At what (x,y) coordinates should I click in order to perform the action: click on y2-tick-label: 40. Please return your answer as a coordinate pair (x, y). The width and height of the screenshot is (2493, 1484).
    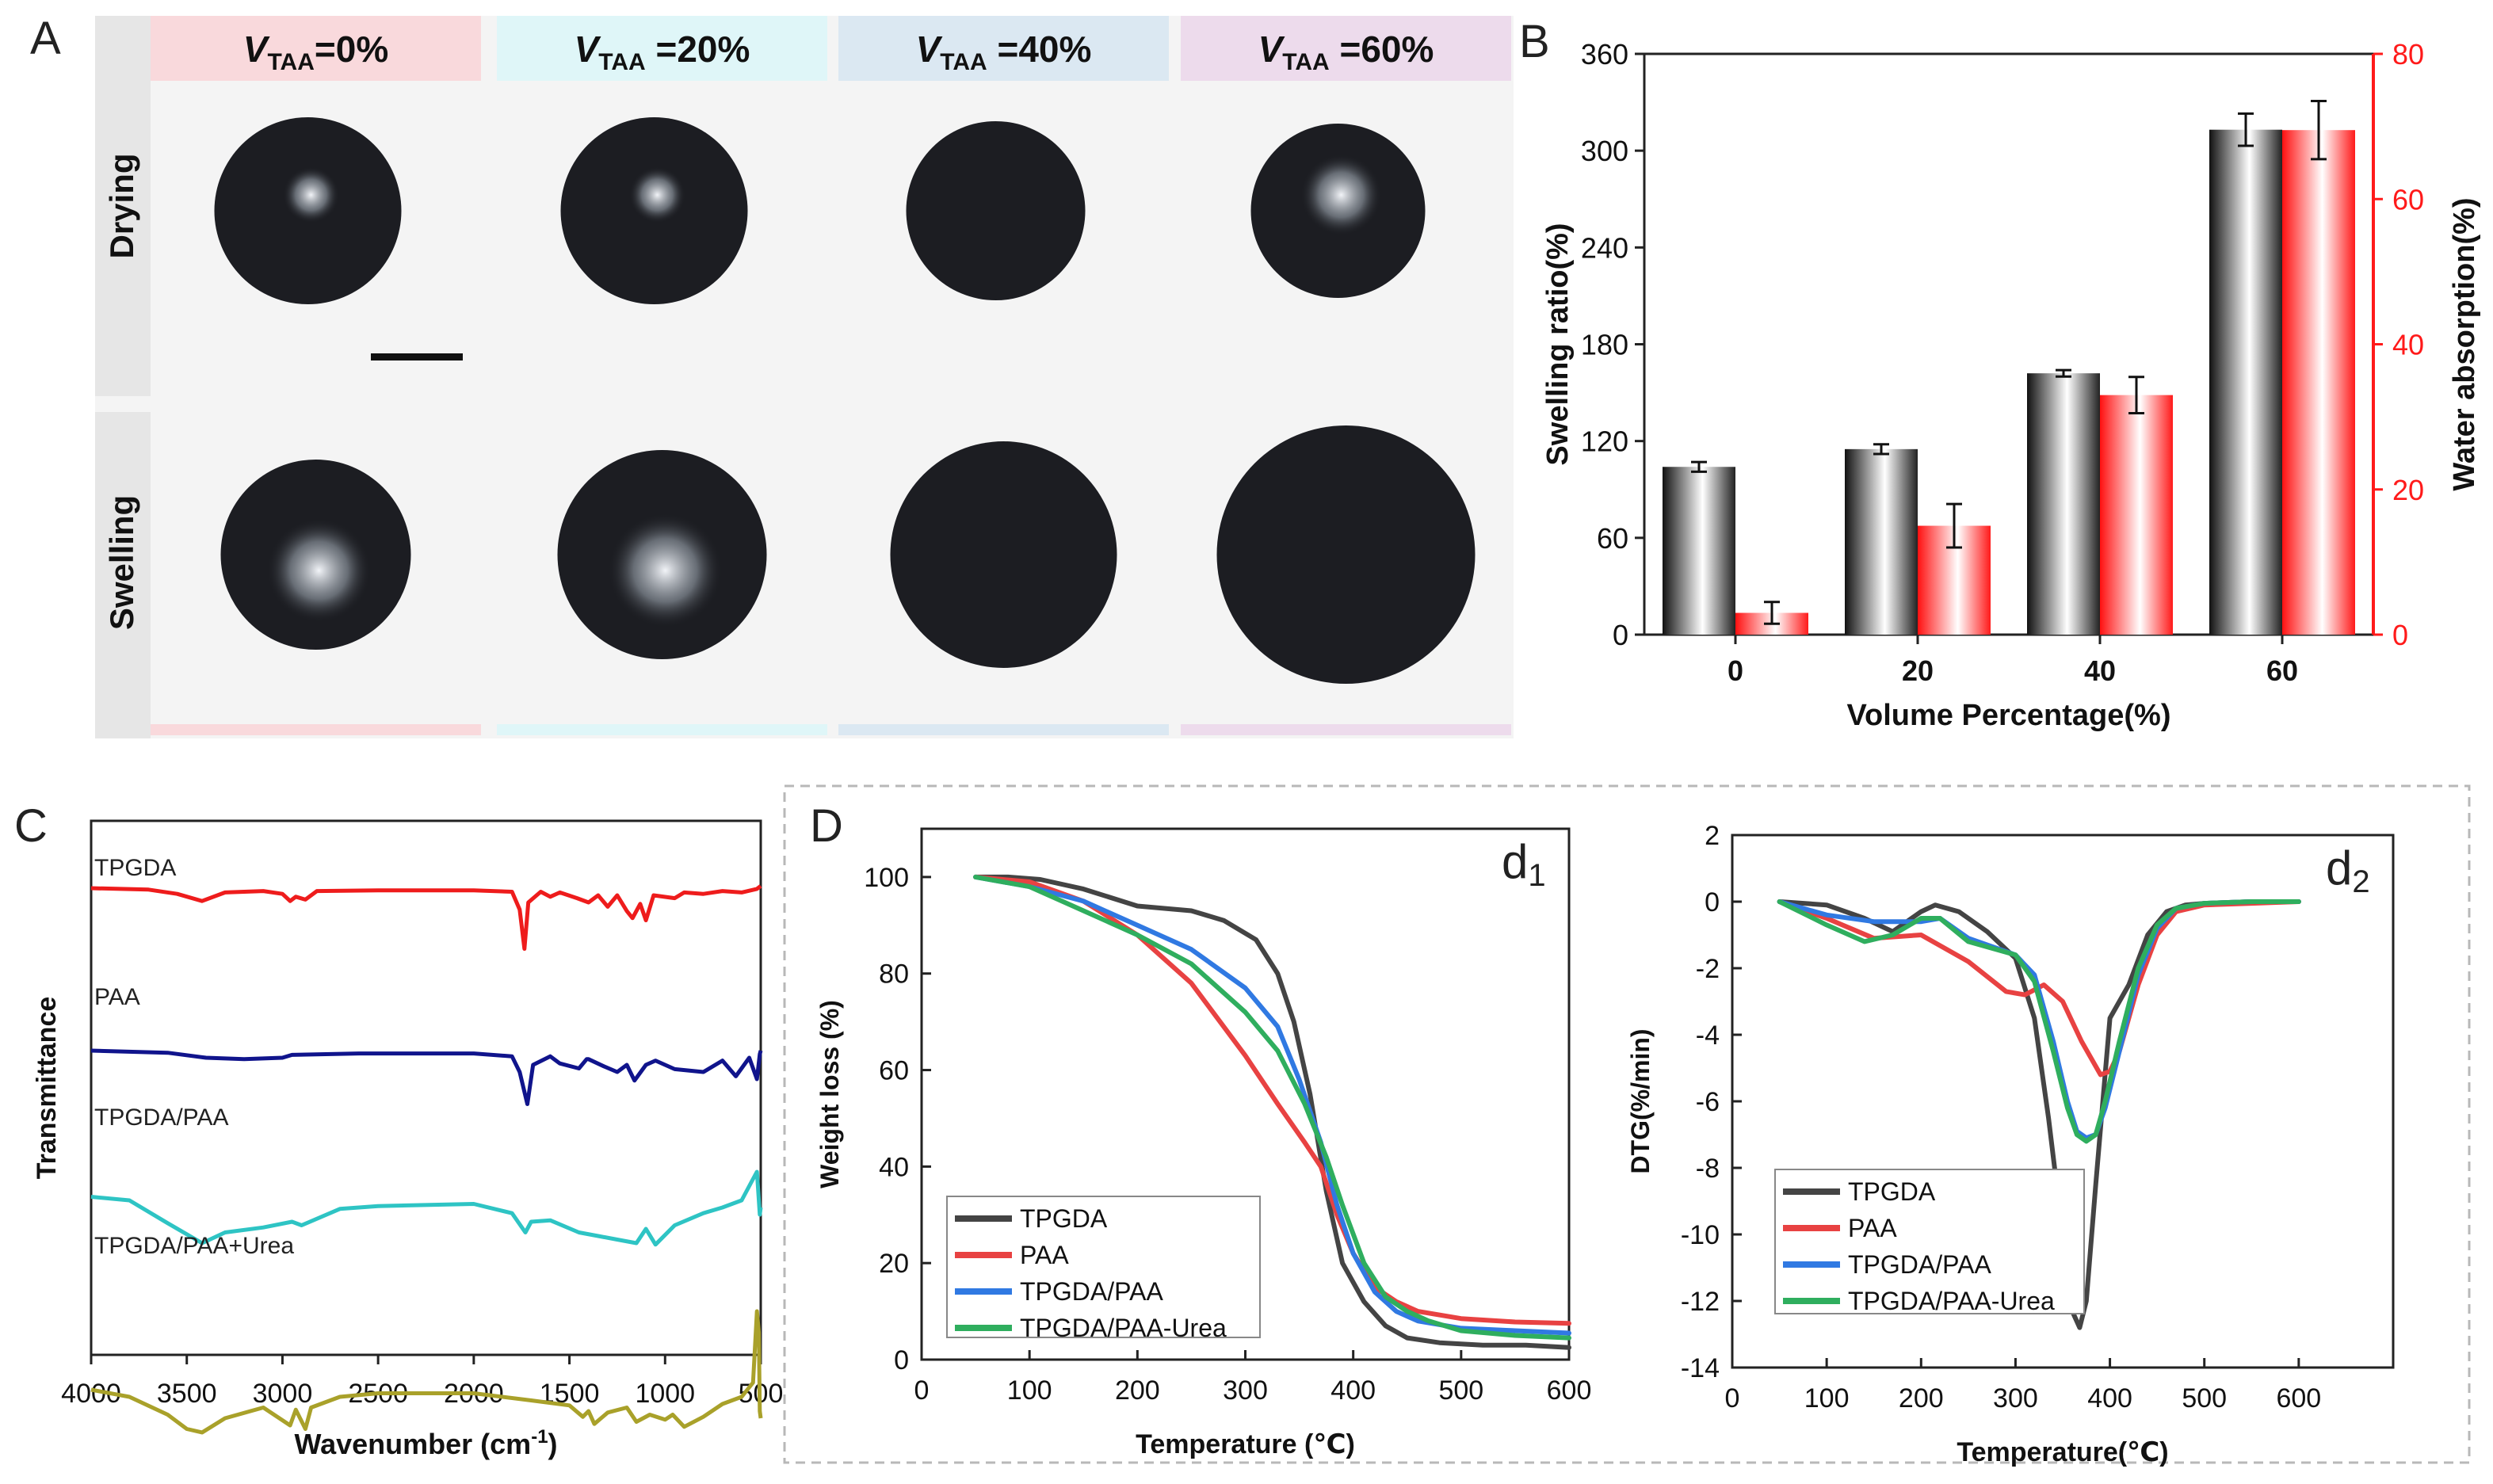
    Looking at the image, I should click on (2408, 345).